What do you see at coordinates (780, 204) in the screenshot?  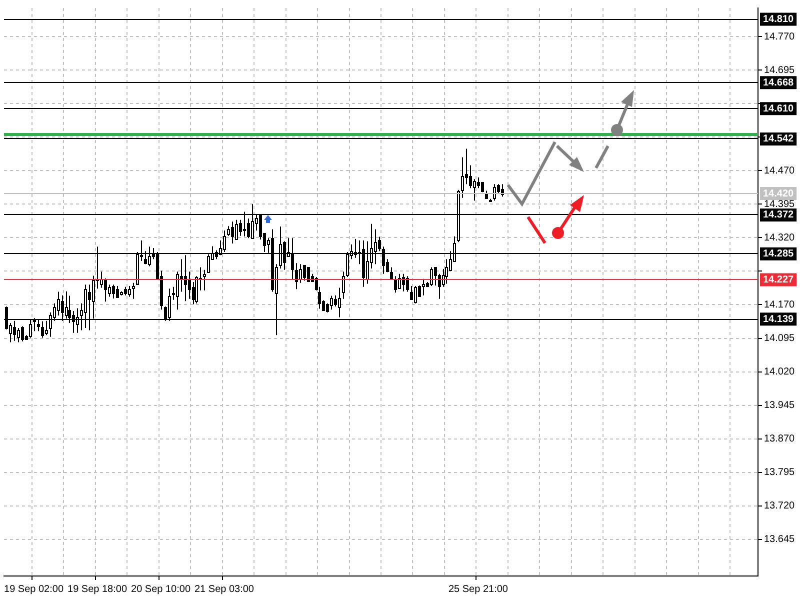 I see `y-tick-label: 14.395` at bounding box center [780, 204].